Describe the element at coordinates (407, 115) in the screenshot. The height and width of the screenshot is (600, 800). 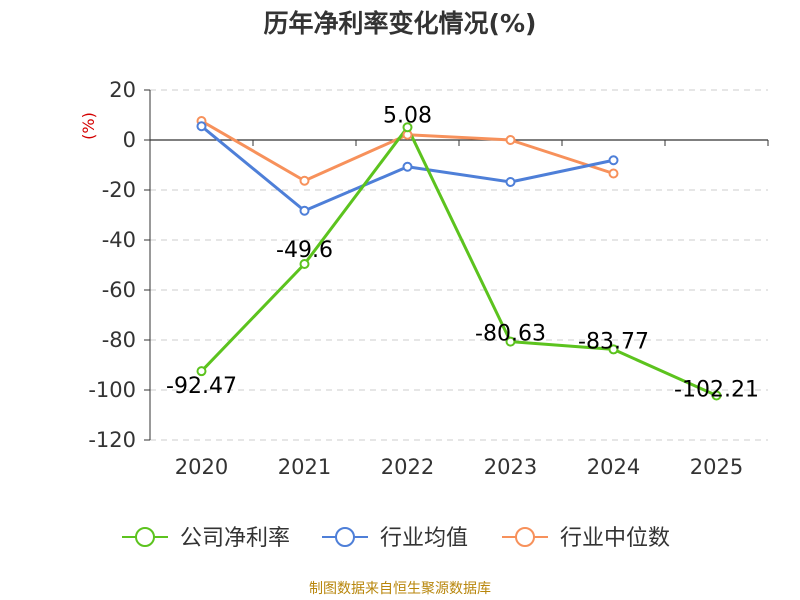
I see `data-label: 5.08` at that location.